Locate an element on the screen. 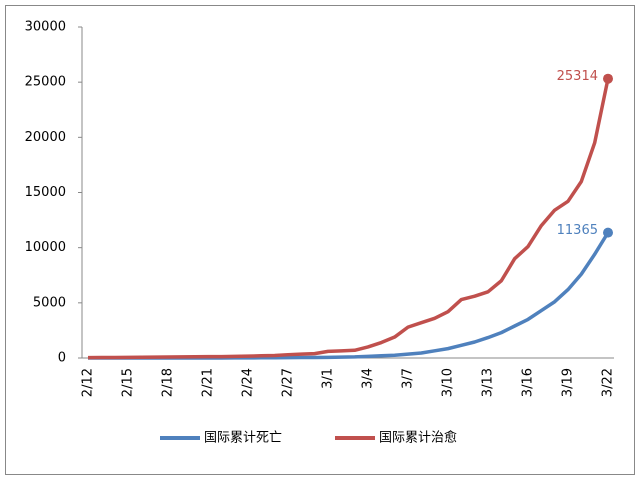  y-tick-label: 20000 is located at coordinates (45, 137).